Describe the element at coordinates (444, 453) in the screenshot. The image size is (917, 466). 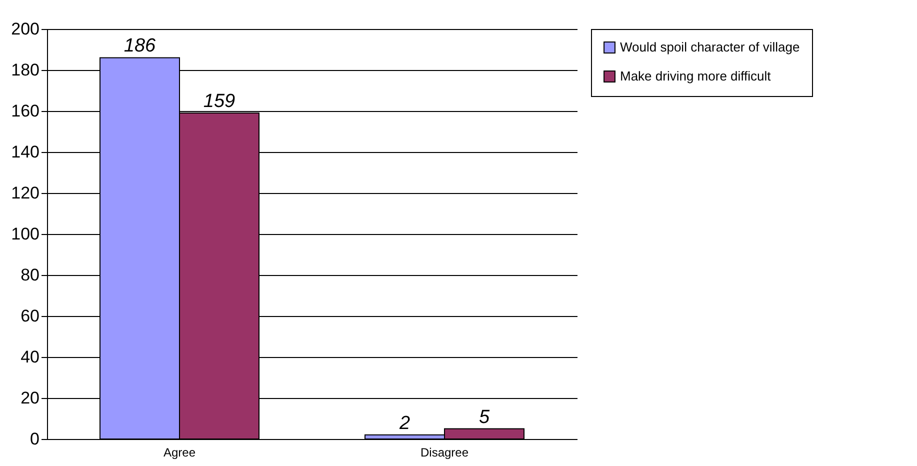
I see `x-tick-label: Disagree` at that location.